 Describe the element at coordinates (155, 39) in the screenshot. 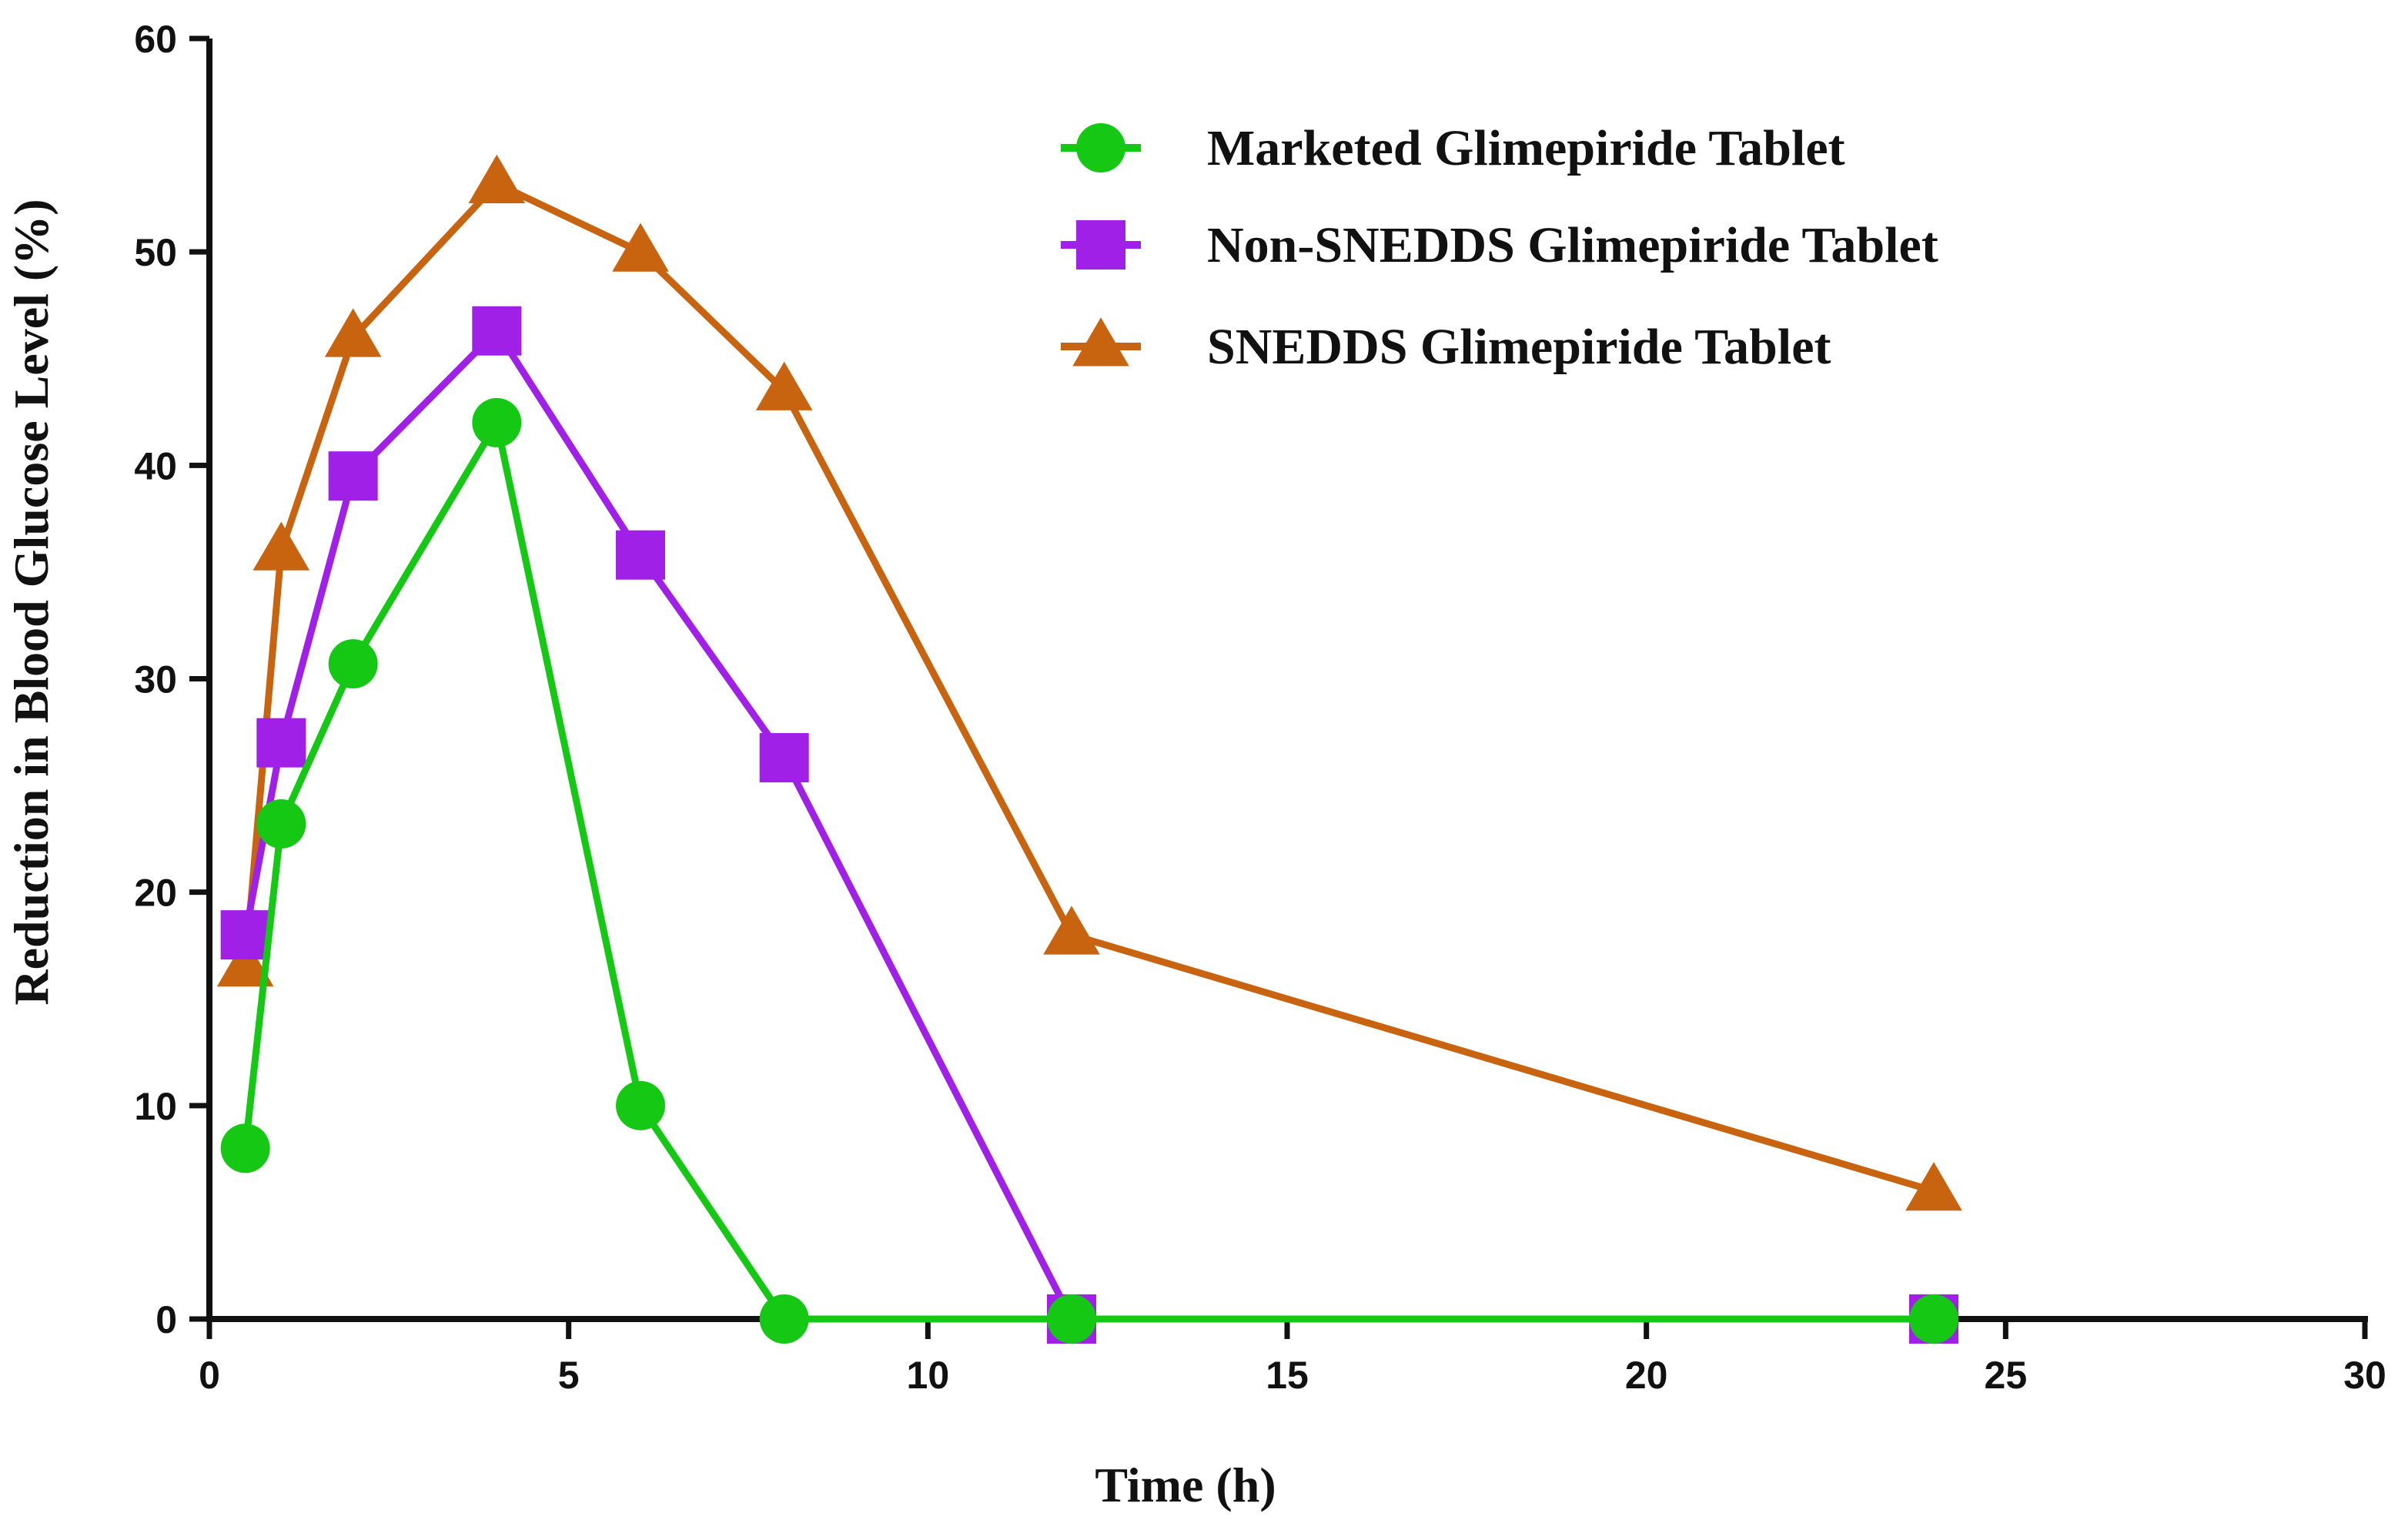

I see `y-tick-label: 60` at that location.